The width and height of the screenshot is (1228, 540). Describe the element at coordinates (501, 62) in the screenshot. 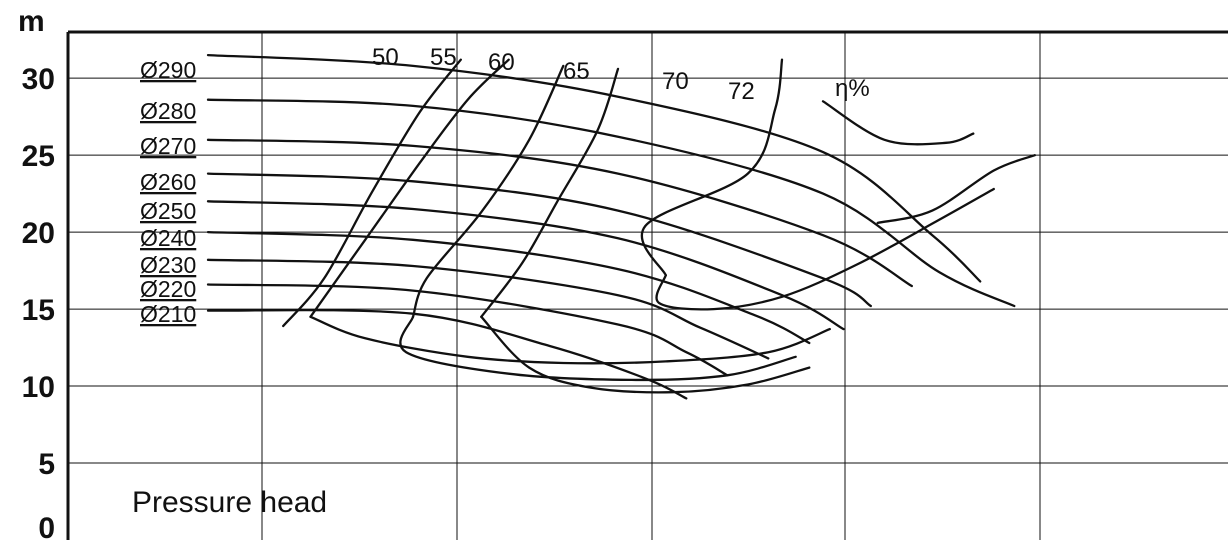

I see `efficiency-label-60: 60` at that location.